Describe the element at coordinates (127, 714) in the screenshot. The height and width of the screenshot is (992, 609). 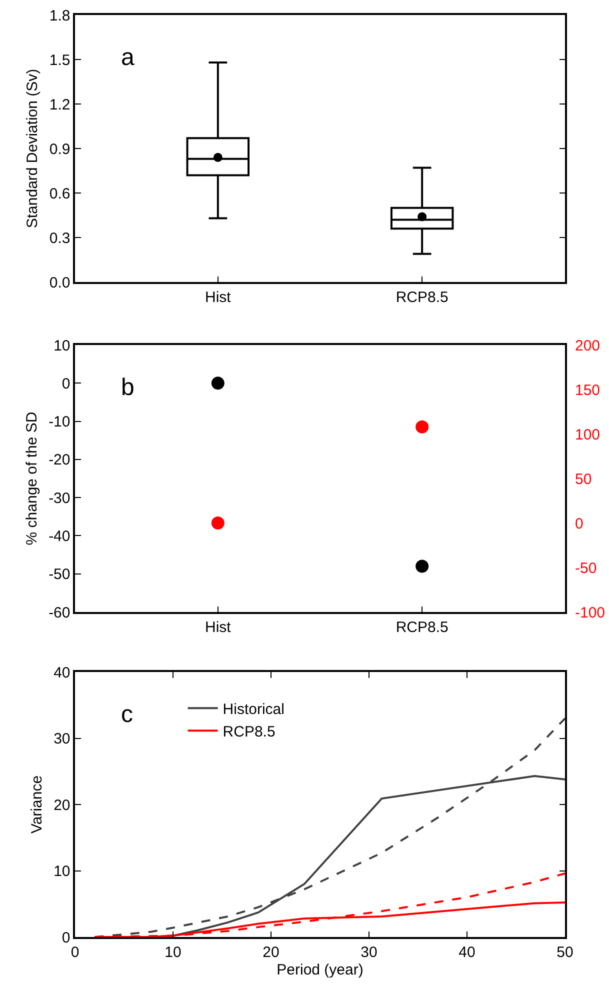
I see `annotation: c` at that location.